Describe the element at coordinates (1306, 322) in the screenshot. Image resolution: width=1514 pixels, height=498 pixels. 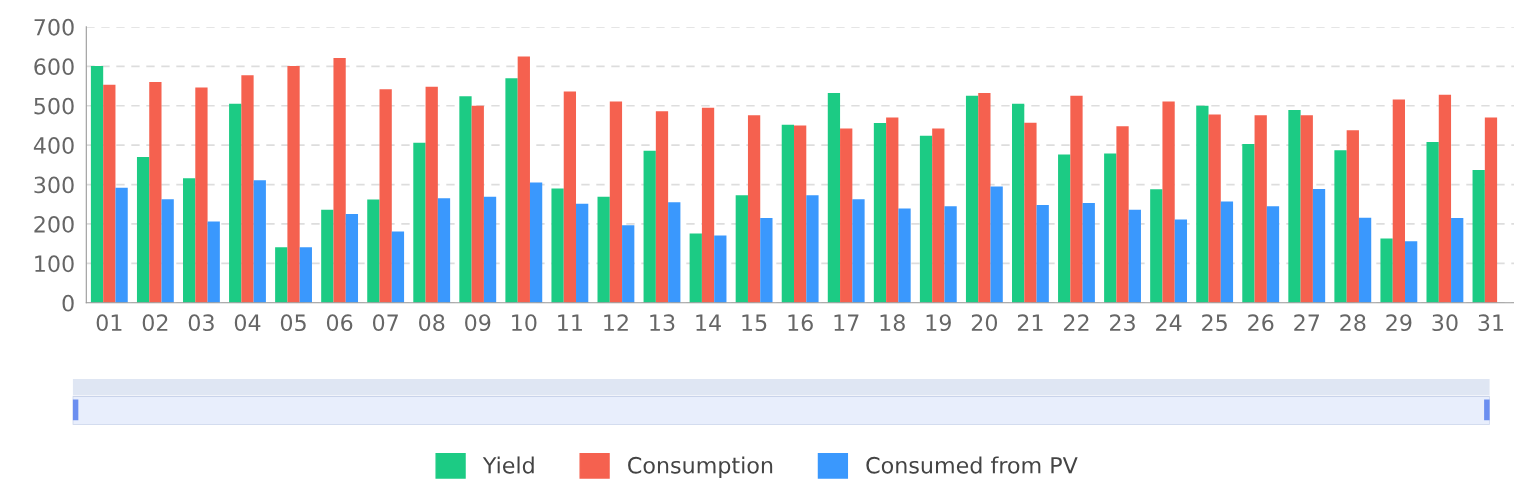
I see `x-tick-label: 27` at that location.